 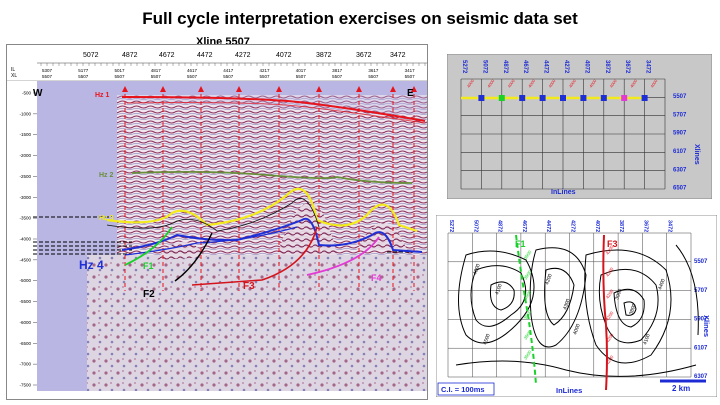 I want to click on contour-value-label: 4100, so click(x=647, y=339).